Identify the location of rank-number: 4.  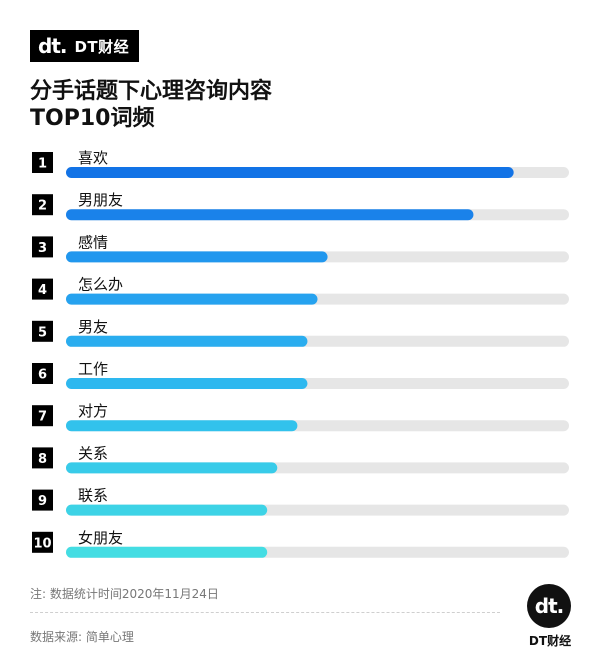
(42, 290).